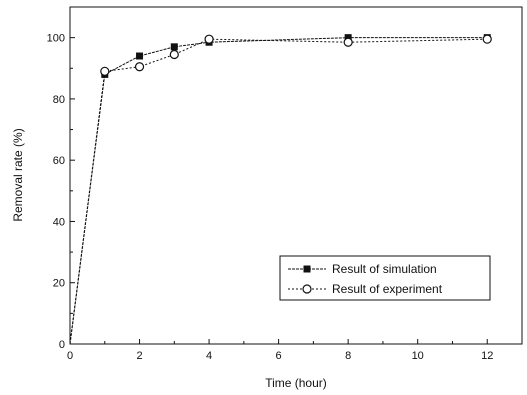 The height and width of the screenshot is (395, 527). What do you see at coordinates (387, 289) in the screenshot?
I see `legend-label-experiment: Result of experiment` at bounding box center [387, 289].